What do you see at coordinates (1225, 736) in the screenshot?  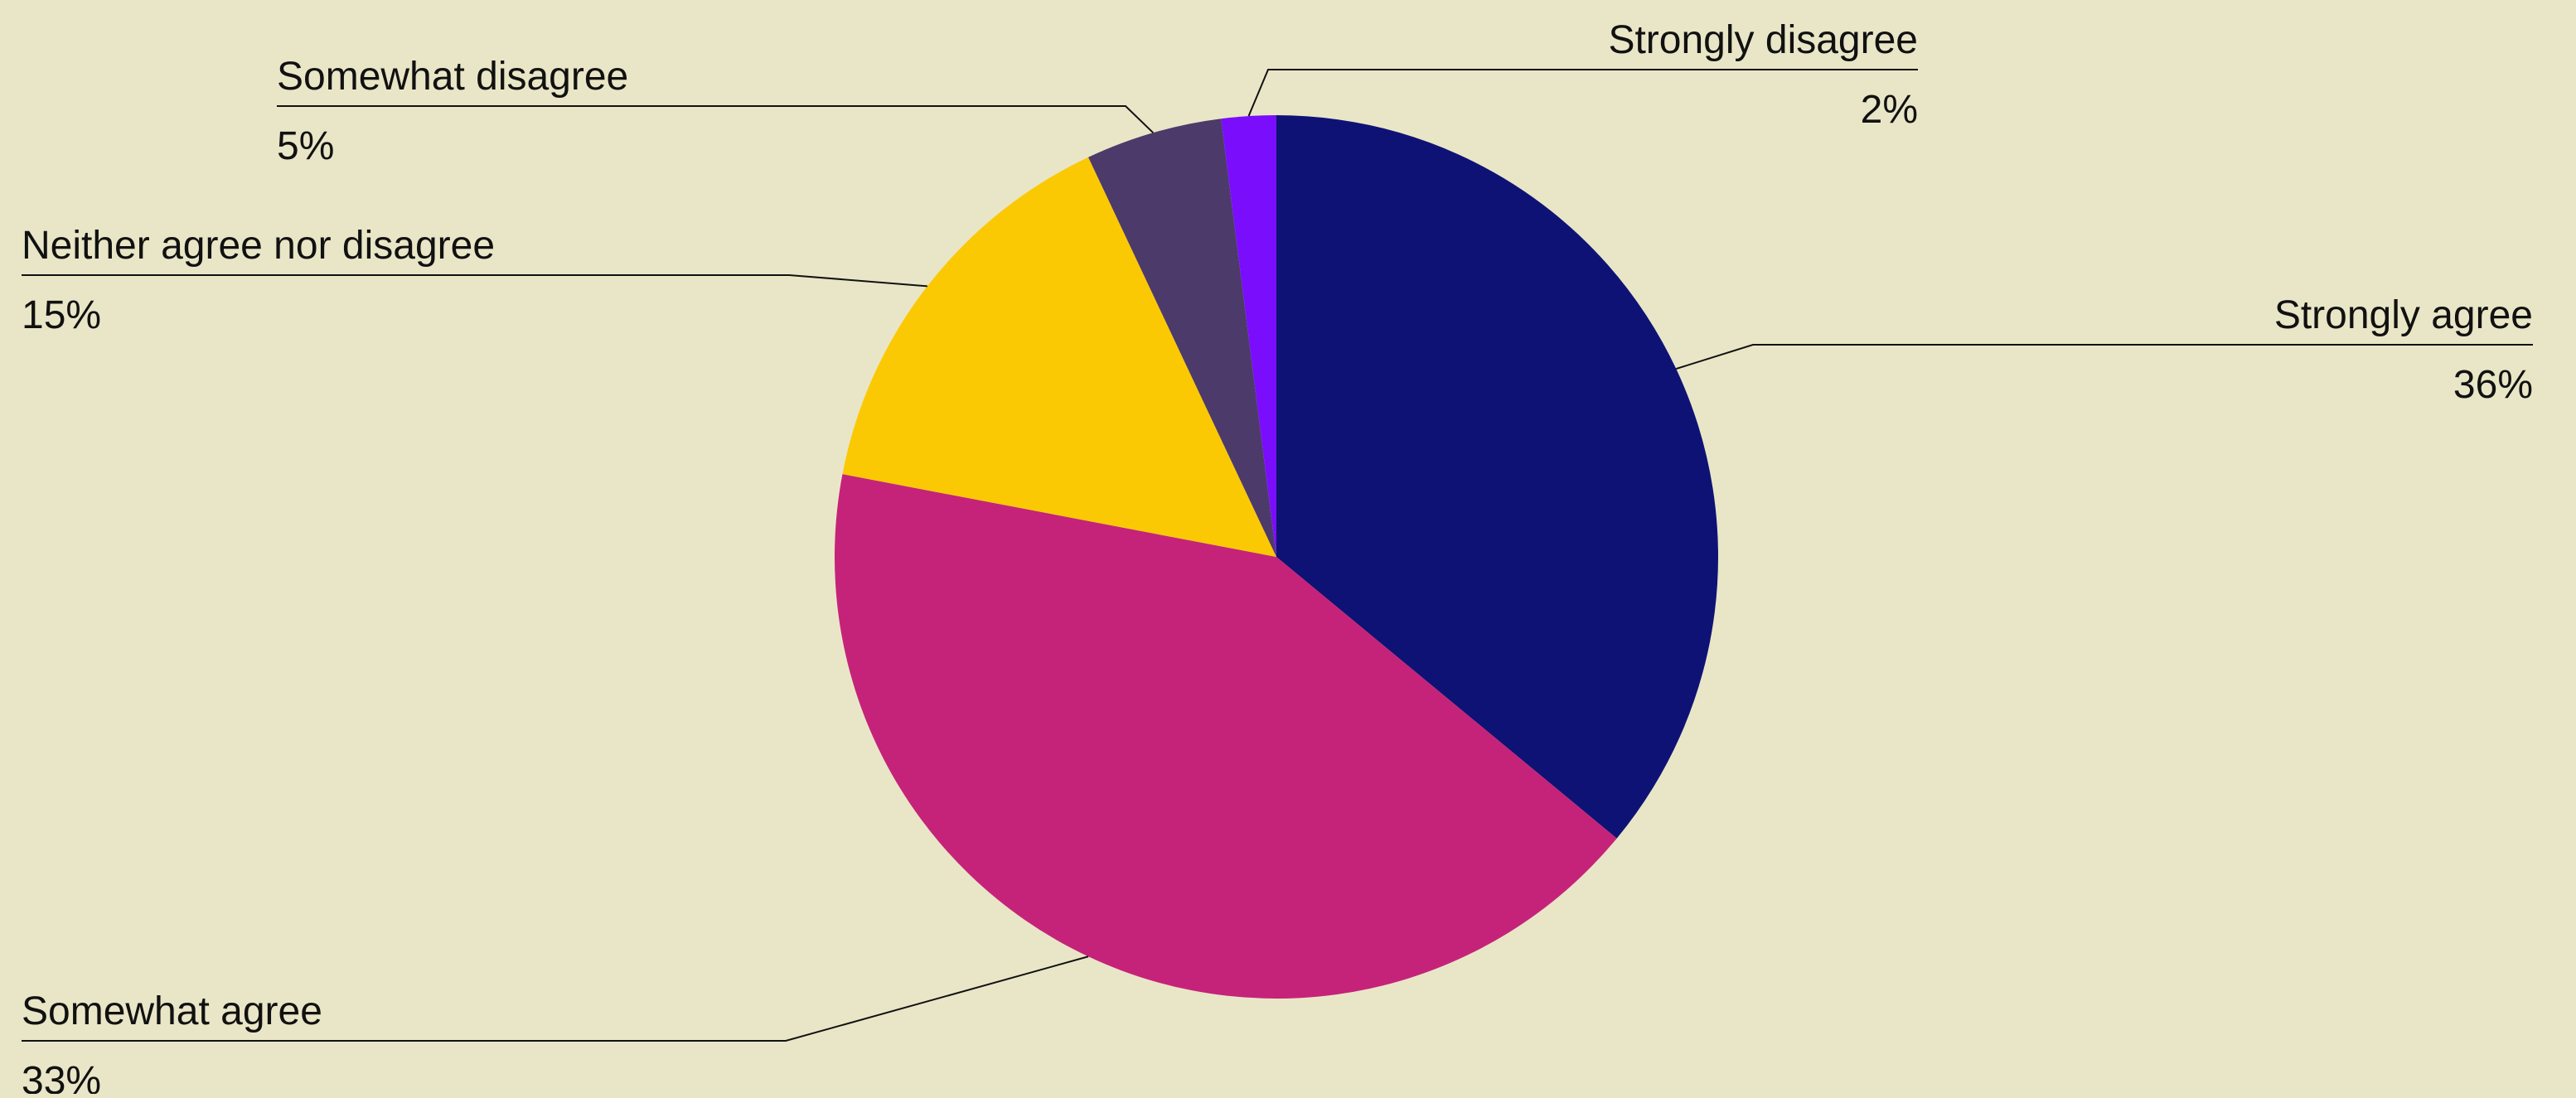 I see `pie-slice-somewhat-agree` at bounding box center [1225, 736].